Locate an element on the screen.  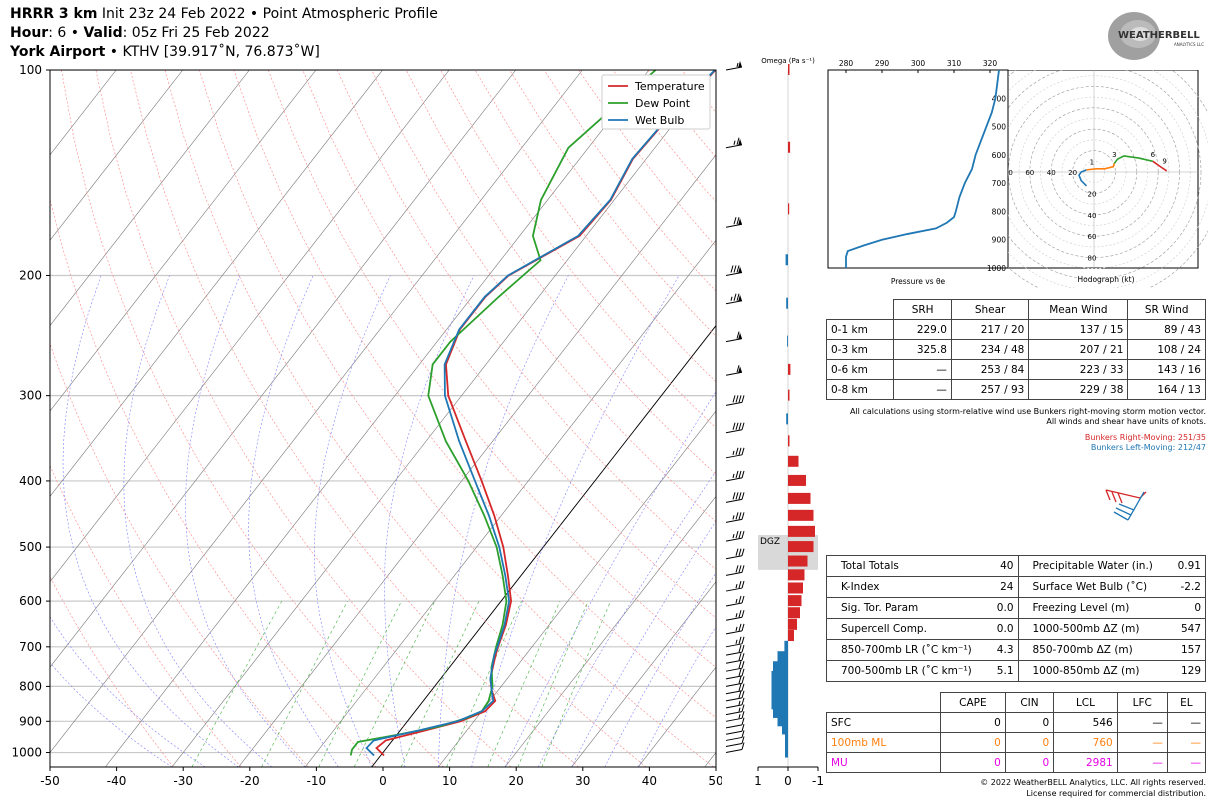
title-line-2: Hour: 6 • Valid: 05z Fri 25 Feb 2022 is located at coordinates (140, 33).